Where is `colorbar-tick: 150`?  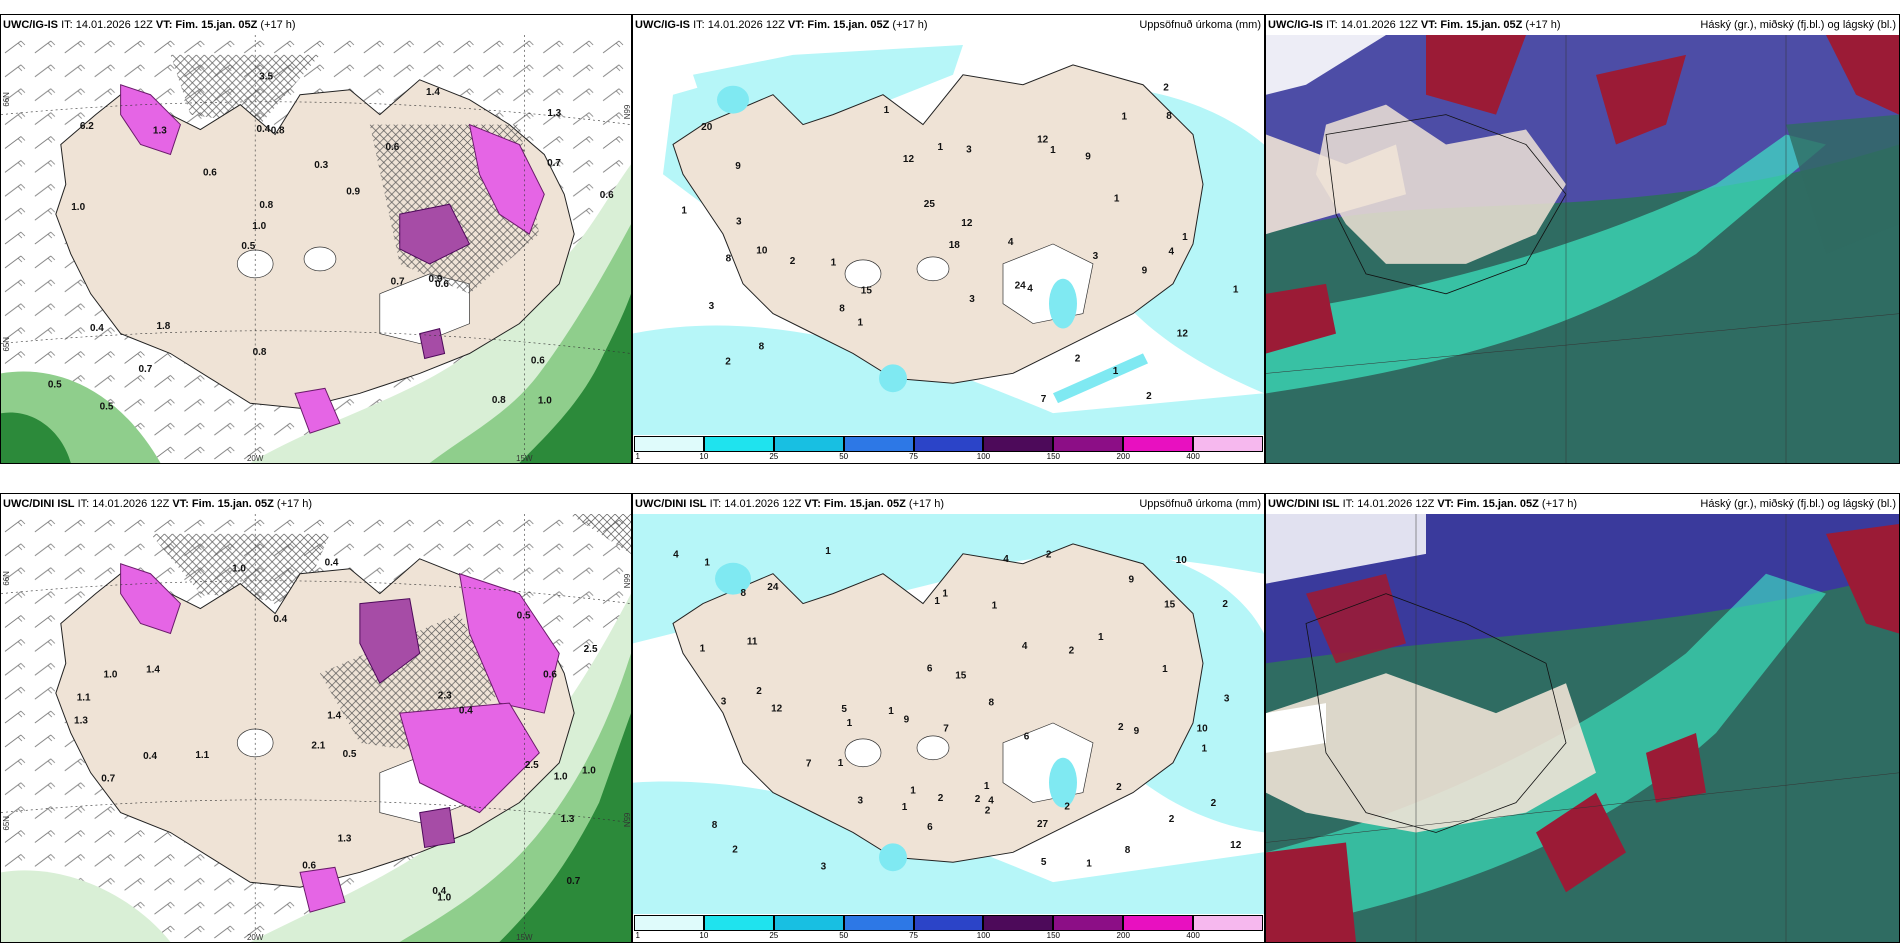 colorbar-tick: 150 is located at coordinates (1053, 456).